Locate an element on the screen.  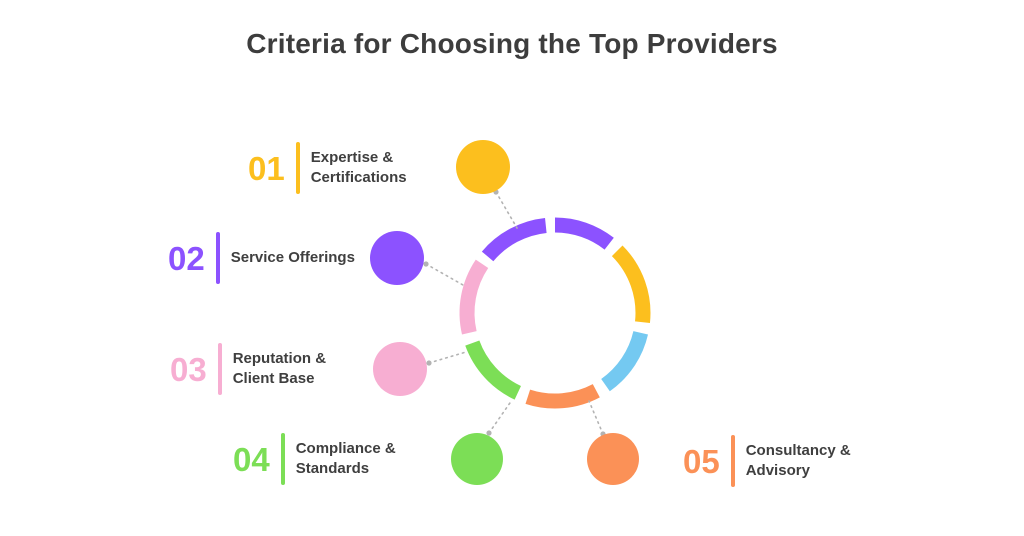
item-02-accent-bar is located at coordinates (217, 258).